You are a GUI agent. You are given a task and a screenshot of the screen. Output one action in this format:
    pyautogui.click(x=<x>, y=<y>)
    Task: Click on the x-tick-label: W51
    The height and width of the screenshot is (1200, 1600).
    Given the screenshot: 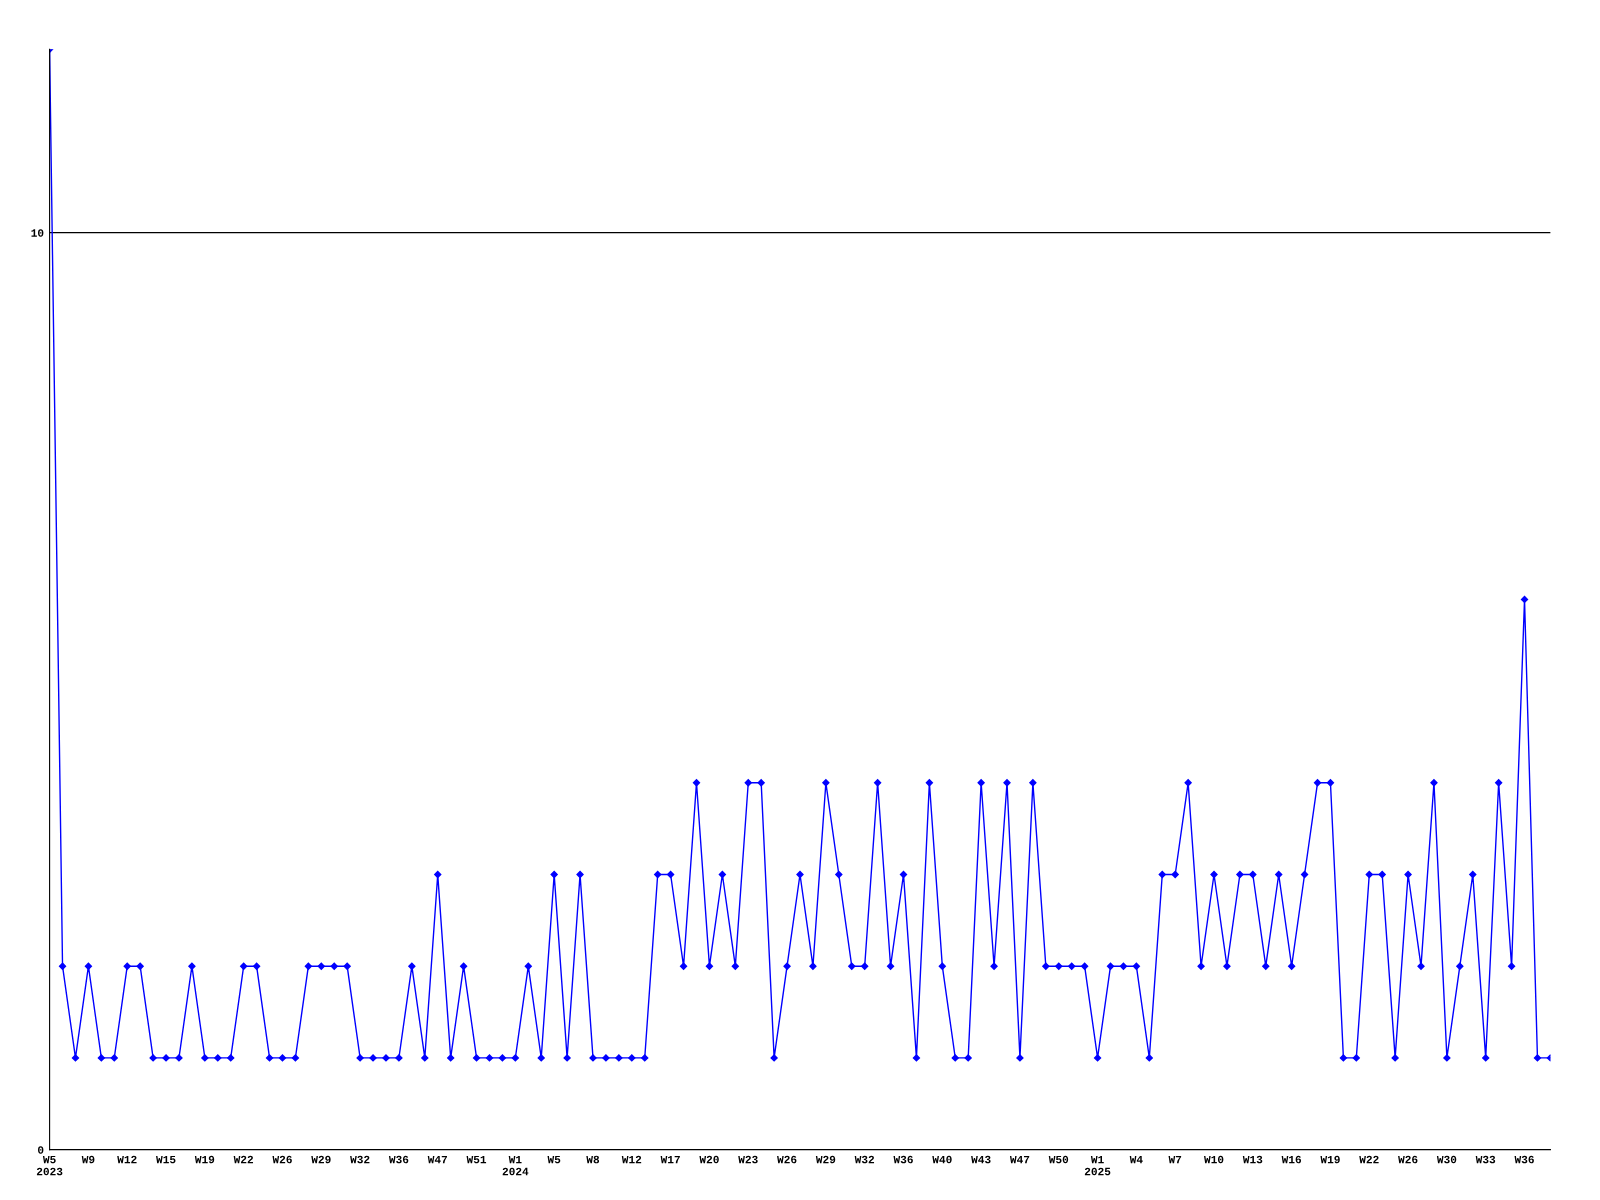 What is the action you would take?
    pyautogui.click(x=476, y=1159)
    